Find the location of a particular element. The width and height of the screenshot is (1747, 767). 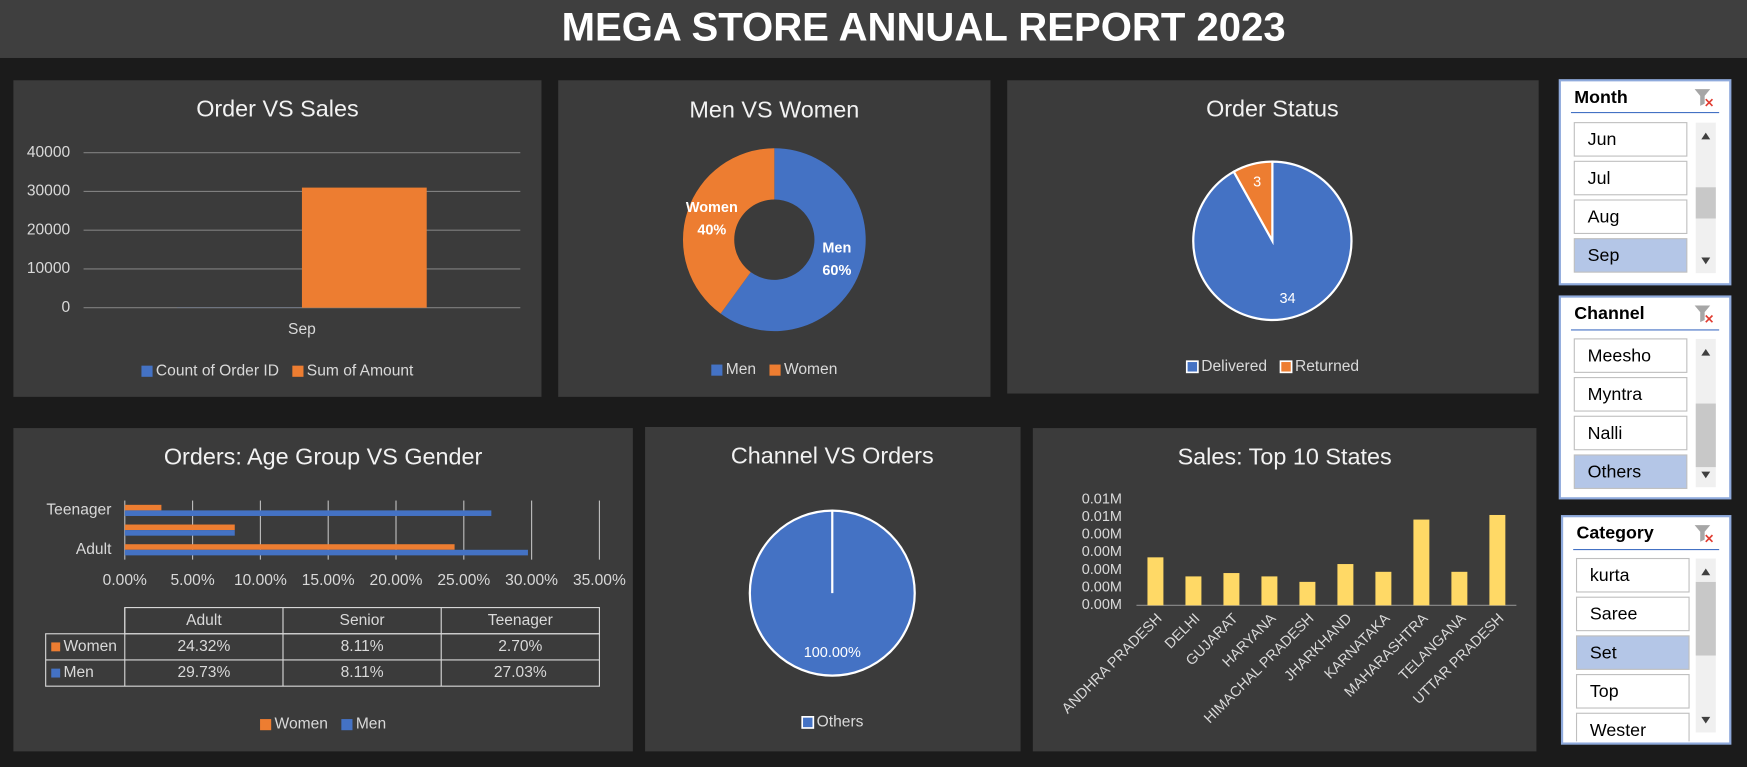

slicer-item-label: Meesho is located at coordinates (1619, 355).